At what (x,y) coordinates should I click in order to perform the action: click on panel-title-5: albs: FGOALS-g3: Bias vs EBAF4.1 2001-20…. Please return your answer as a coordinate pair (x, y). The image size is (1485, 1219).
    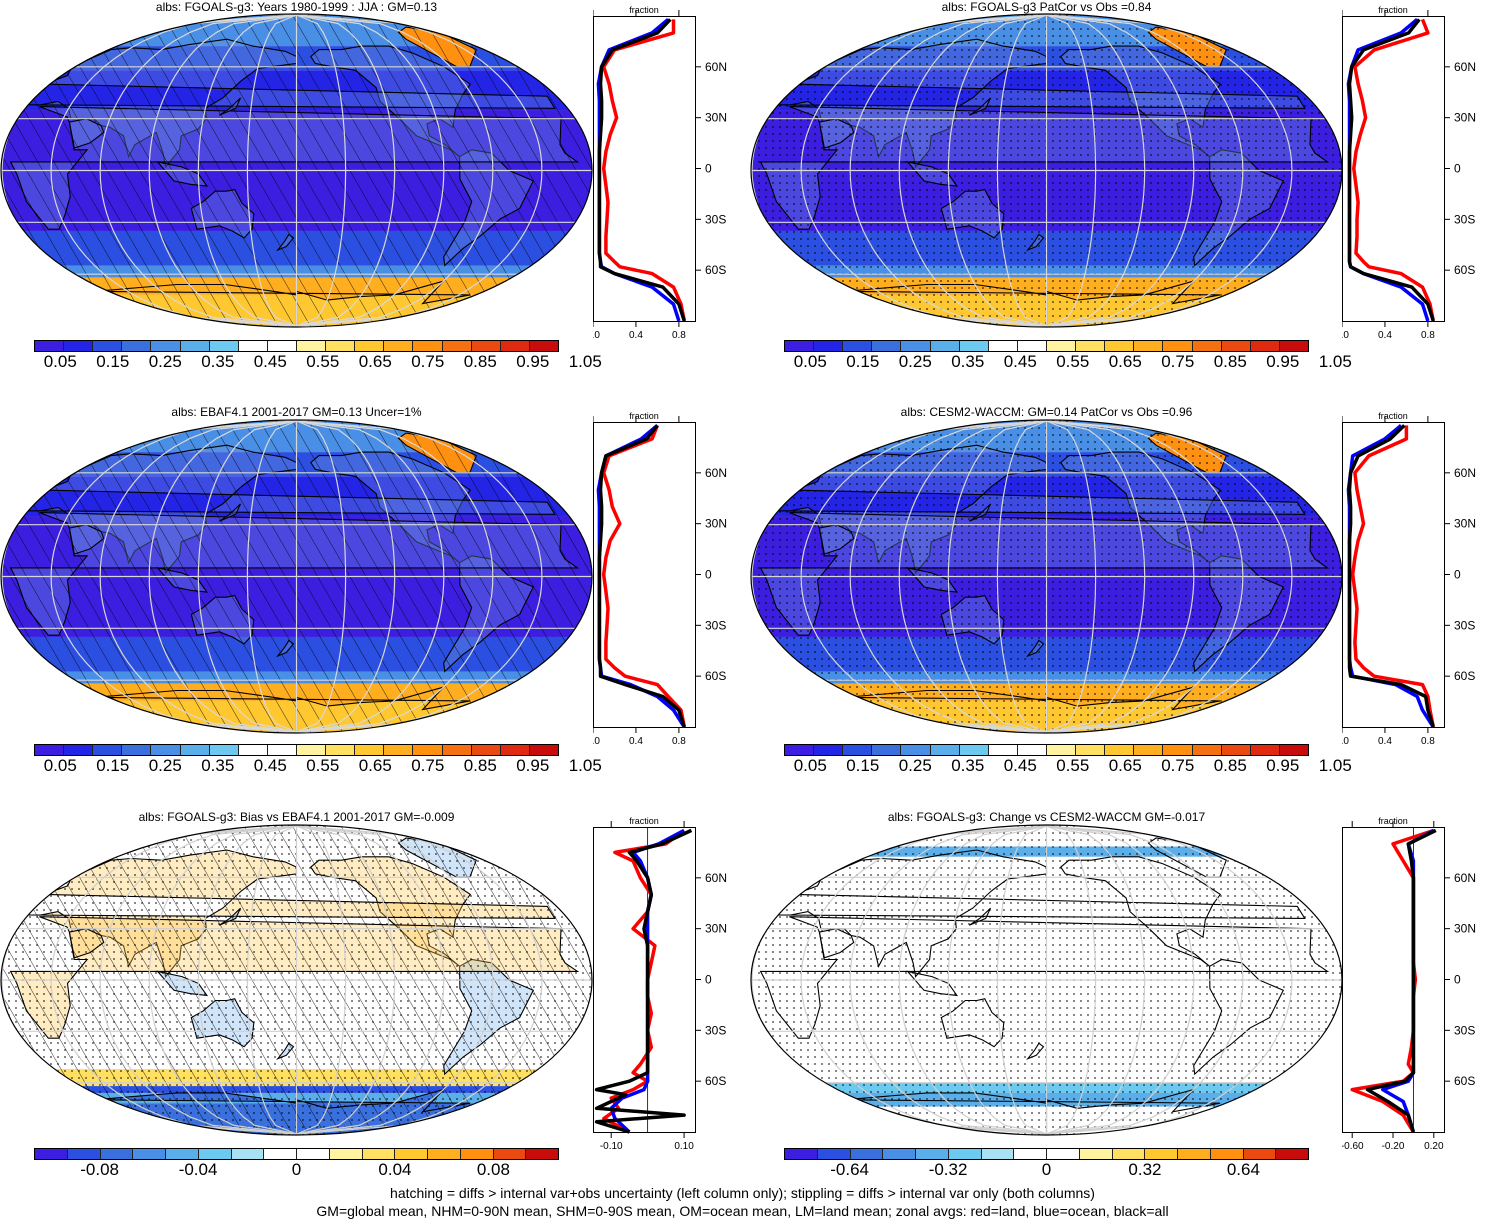
    Looking at the image, I should click on (296, 817).